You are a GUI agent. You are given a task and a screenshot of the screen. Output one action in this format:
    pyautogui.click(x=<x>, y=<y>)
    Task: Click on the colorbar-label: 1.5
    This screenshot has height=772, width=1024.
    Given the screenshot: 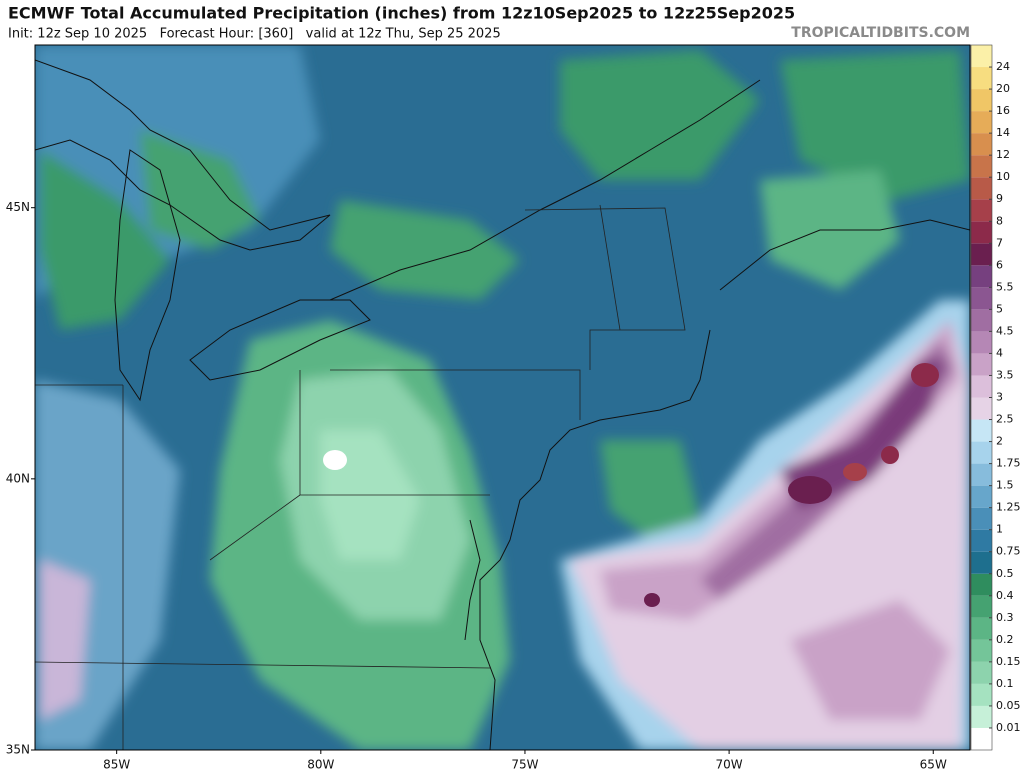 What is the action you would take?
    pyautogui.click(x=1005, y=485)
    